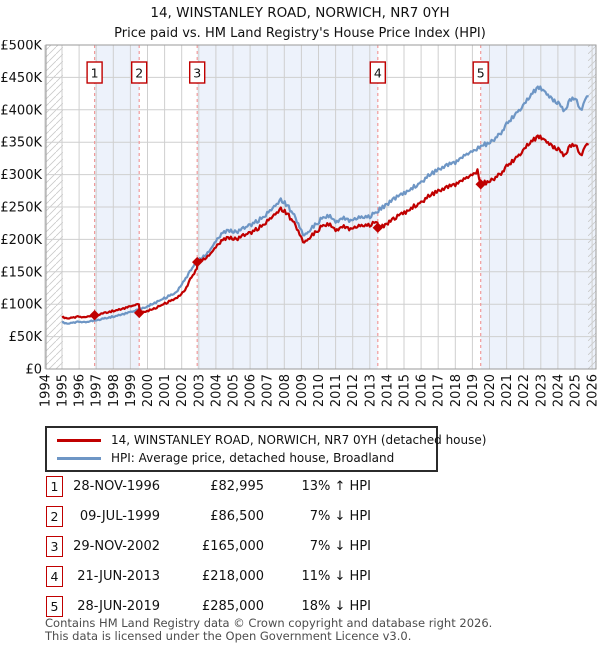  I want to click on svg-text: £450K, so click(21, 78).